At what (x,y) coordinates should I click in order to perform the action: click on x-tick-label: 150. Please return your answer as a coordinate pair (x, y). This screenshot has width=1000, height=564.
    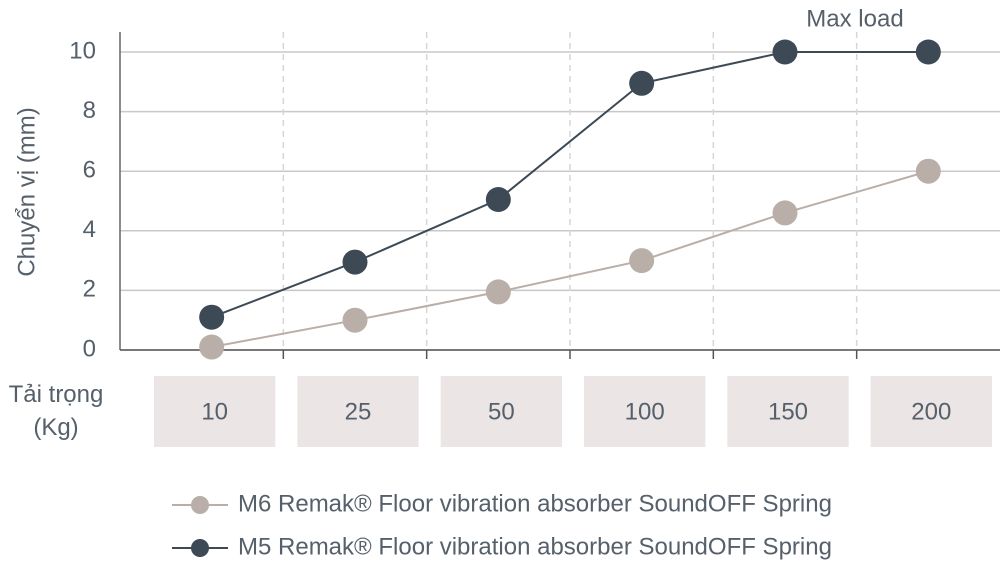
    Looking at the image, I should click on (788, 411).